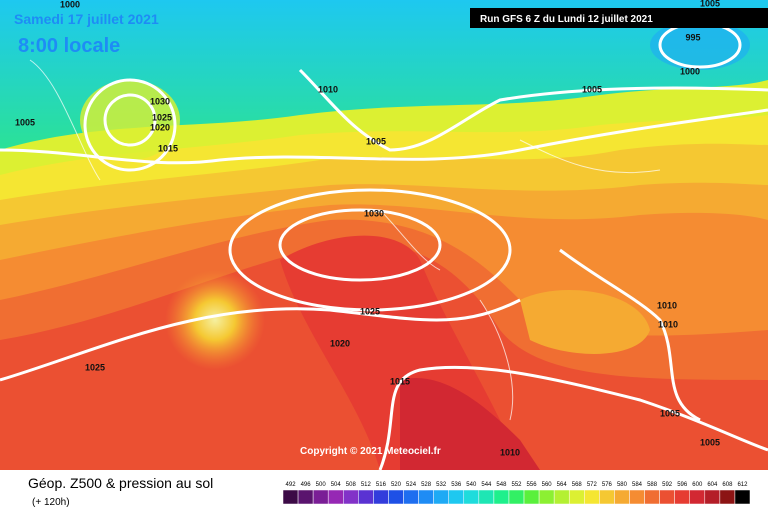 The width and height of the screenshot is (768, 512). What do you see at coordinates (291, 485) in the screenshot?
I see `legend-label: 492` at bounding box center [291, 485].